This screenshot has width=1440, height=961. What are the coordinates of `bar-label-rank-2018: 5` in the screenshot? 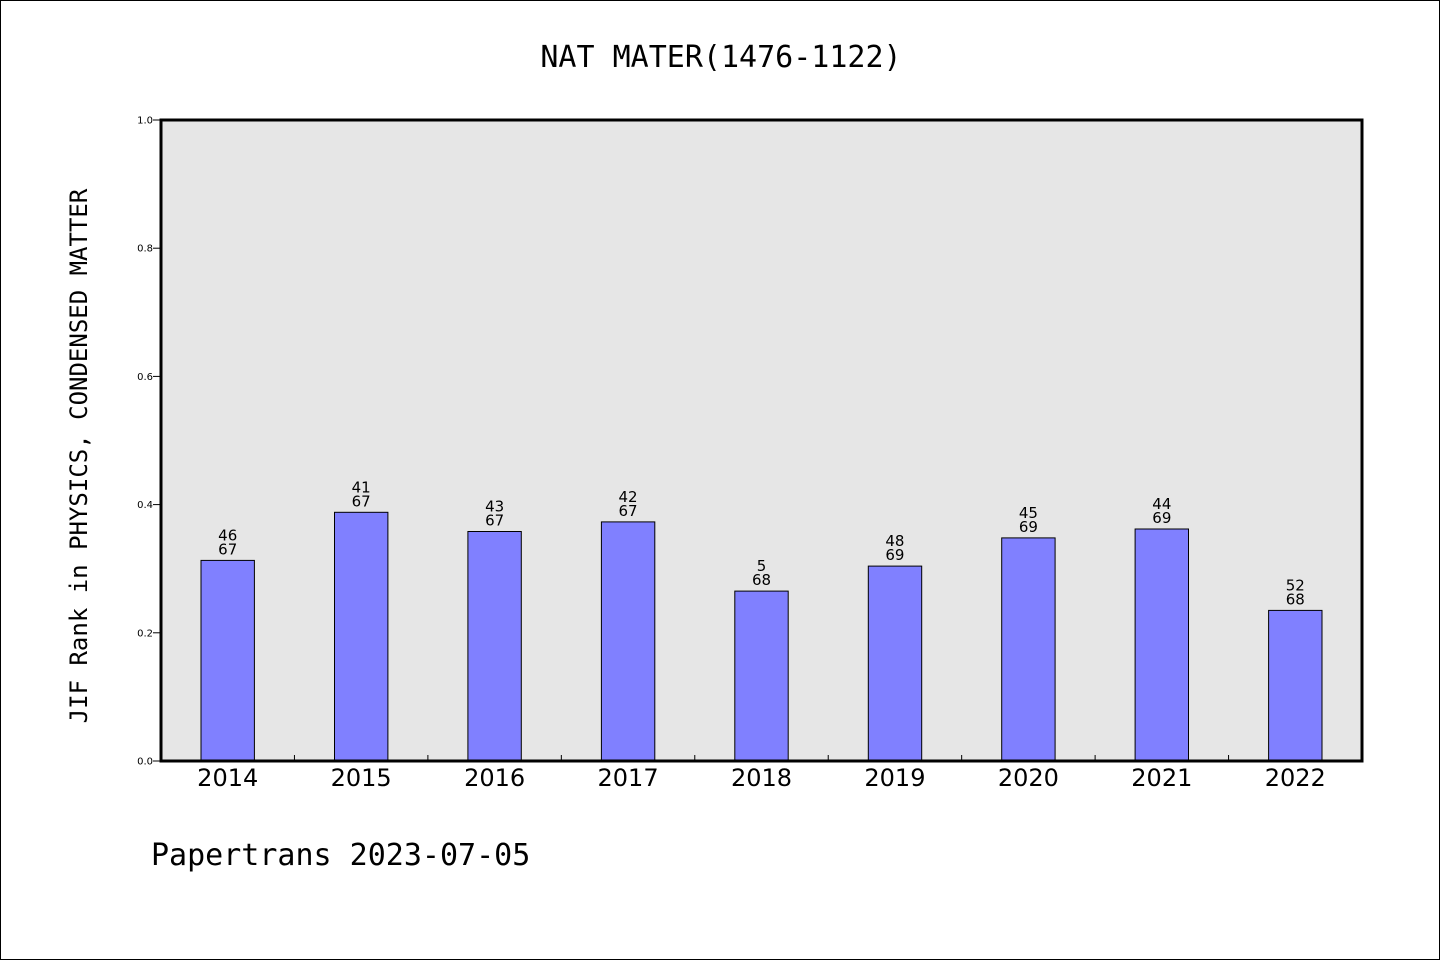 It's located at (762, 566).